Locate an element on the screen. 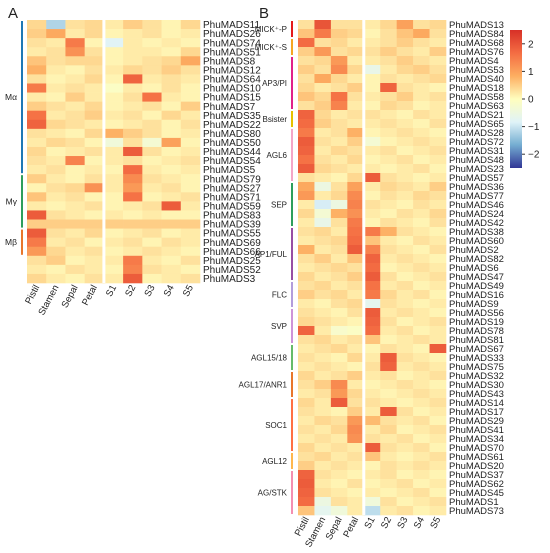 This screenshot has height=553, width=550. row-label: PhuMADS43 is located at coordinates (476, 394).